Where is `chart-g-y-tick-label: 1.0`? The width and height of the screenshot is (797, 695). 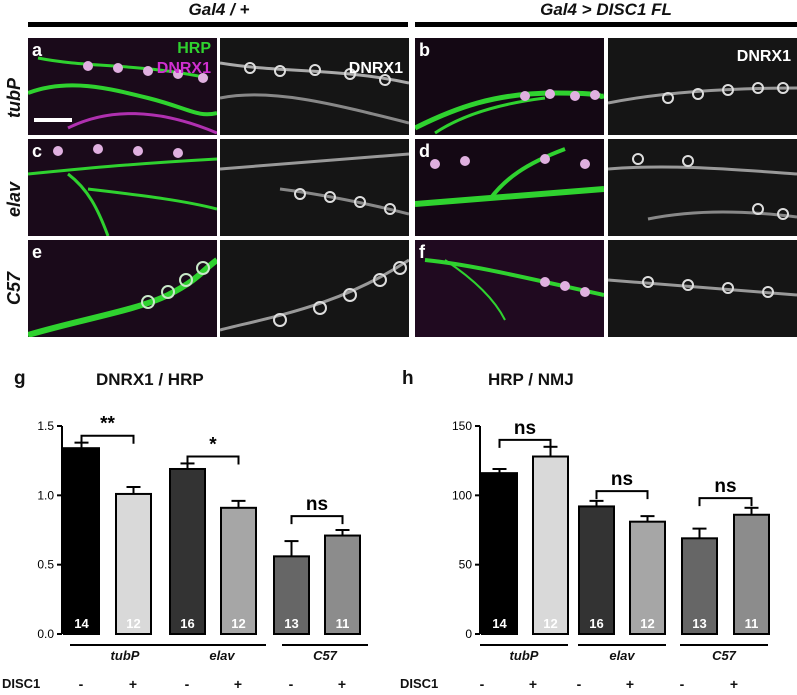 chart-g-y-tick-label: 1.0 is located at coordinates (45, 495).